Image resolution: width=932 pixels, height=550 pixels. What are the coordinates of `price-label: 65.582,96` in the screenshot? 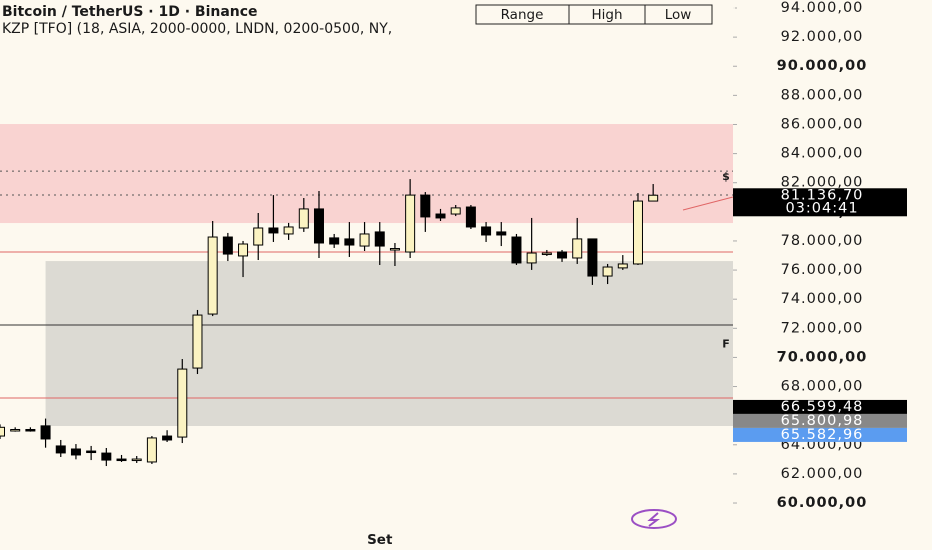 It's located at (822, 435).